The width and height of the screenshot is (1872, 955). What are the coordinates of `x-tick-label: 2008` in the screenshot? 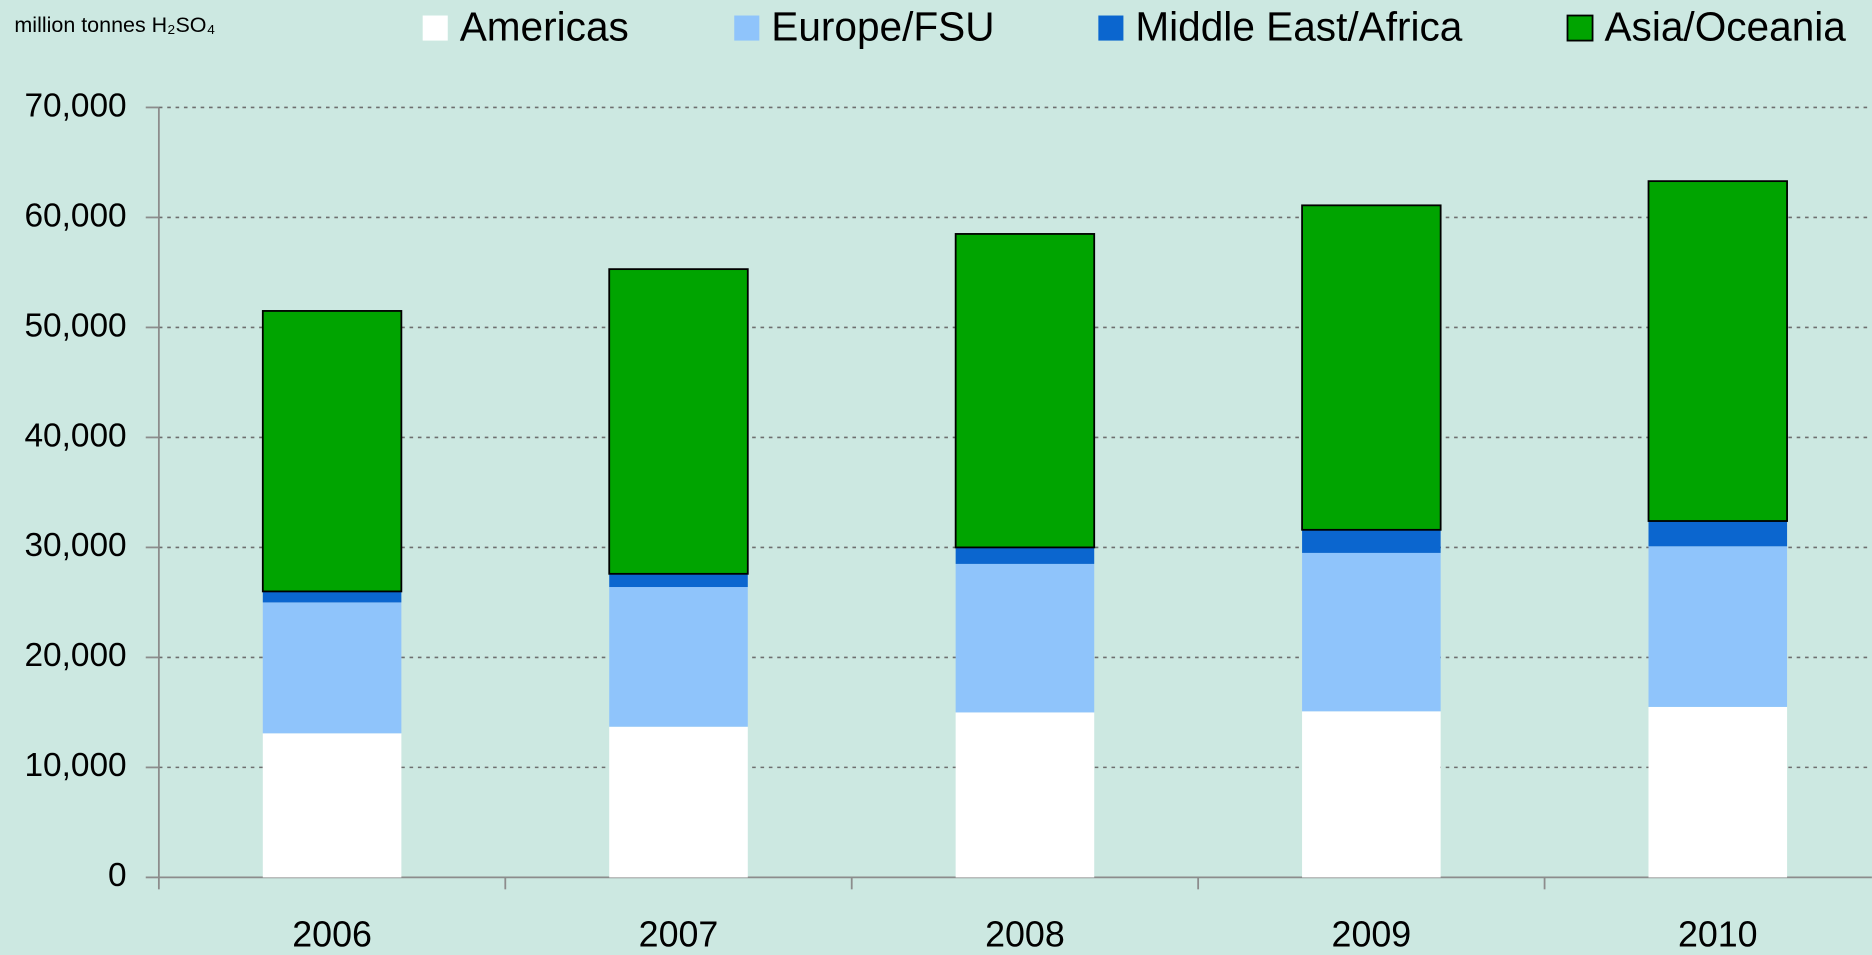 It's located at (1025, 935).